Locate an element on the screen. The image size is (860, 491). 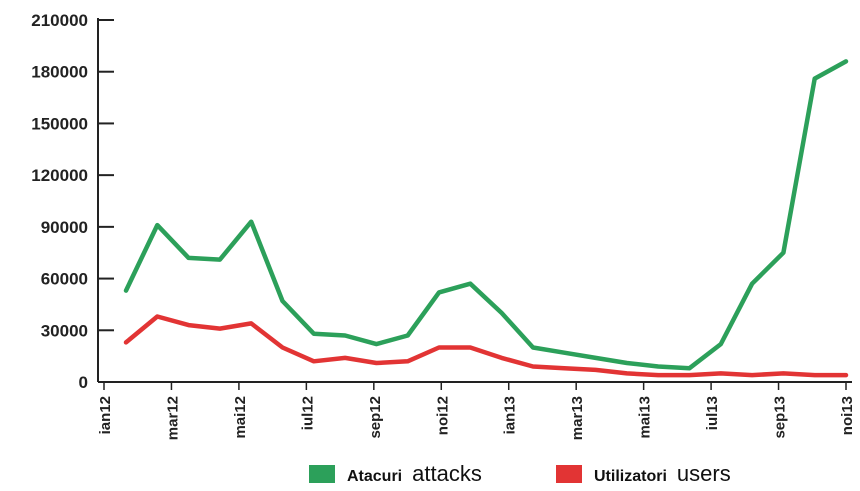
legend-label-users: Utilizatori is located at coordinates (630, 476).